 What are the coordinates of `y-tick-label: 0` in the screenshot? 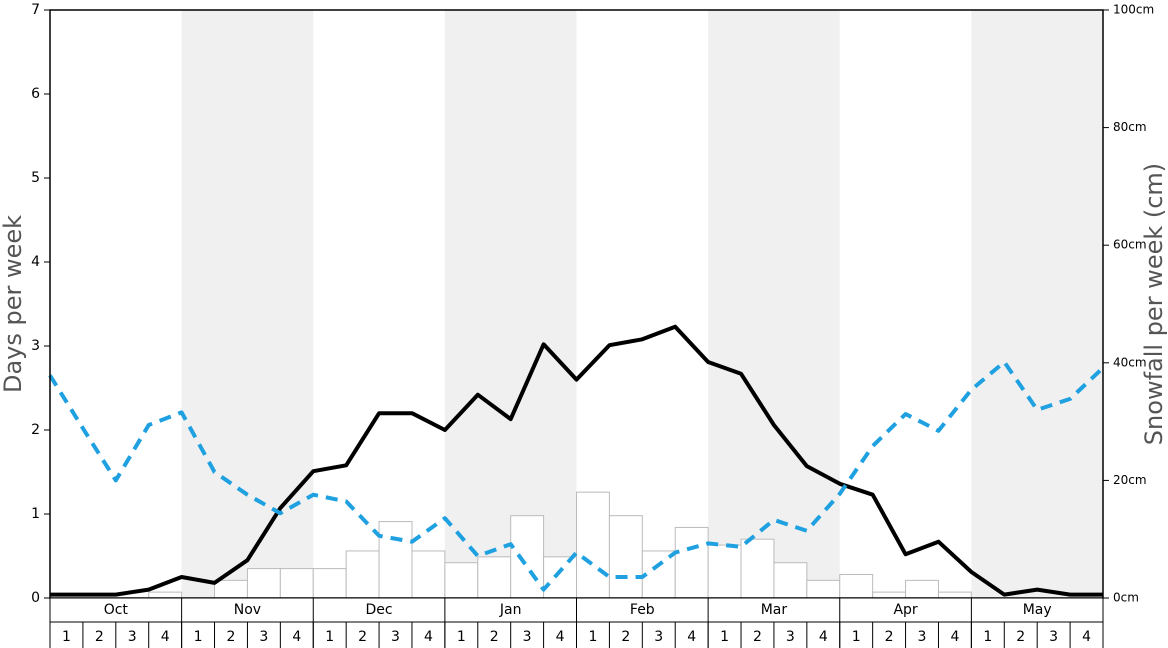 It's located at (35, 598).